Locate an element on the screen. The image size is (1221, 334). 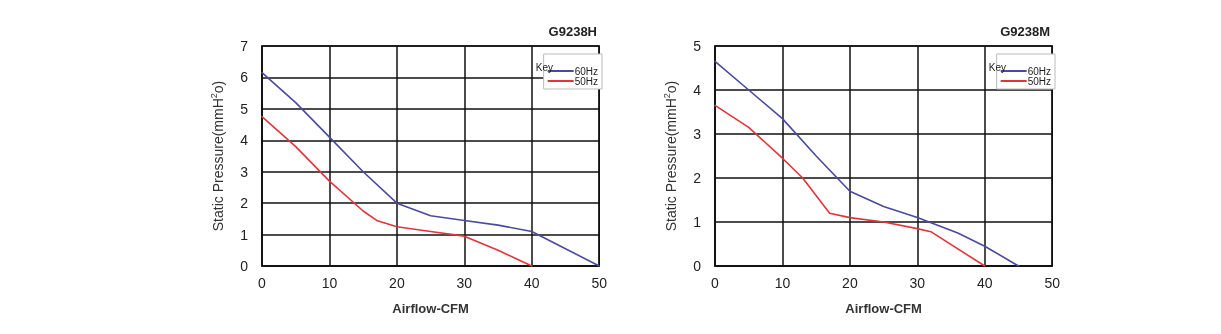
y-tick-label: 7 is located at coordinates (244, 46).